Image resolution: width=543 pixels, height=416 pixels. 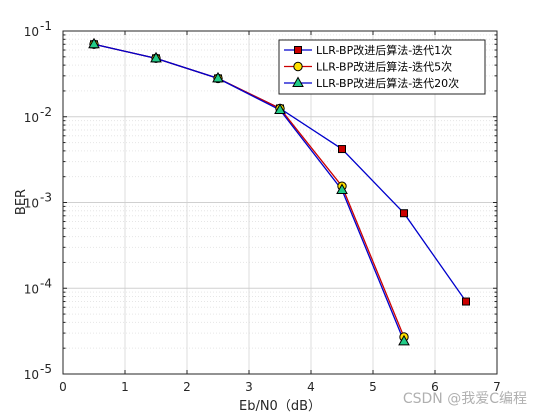 What do you see at coordinates (435, 387) in the screenshot?
I see `x-tick-label: 6` at bounding box center [435, 387].